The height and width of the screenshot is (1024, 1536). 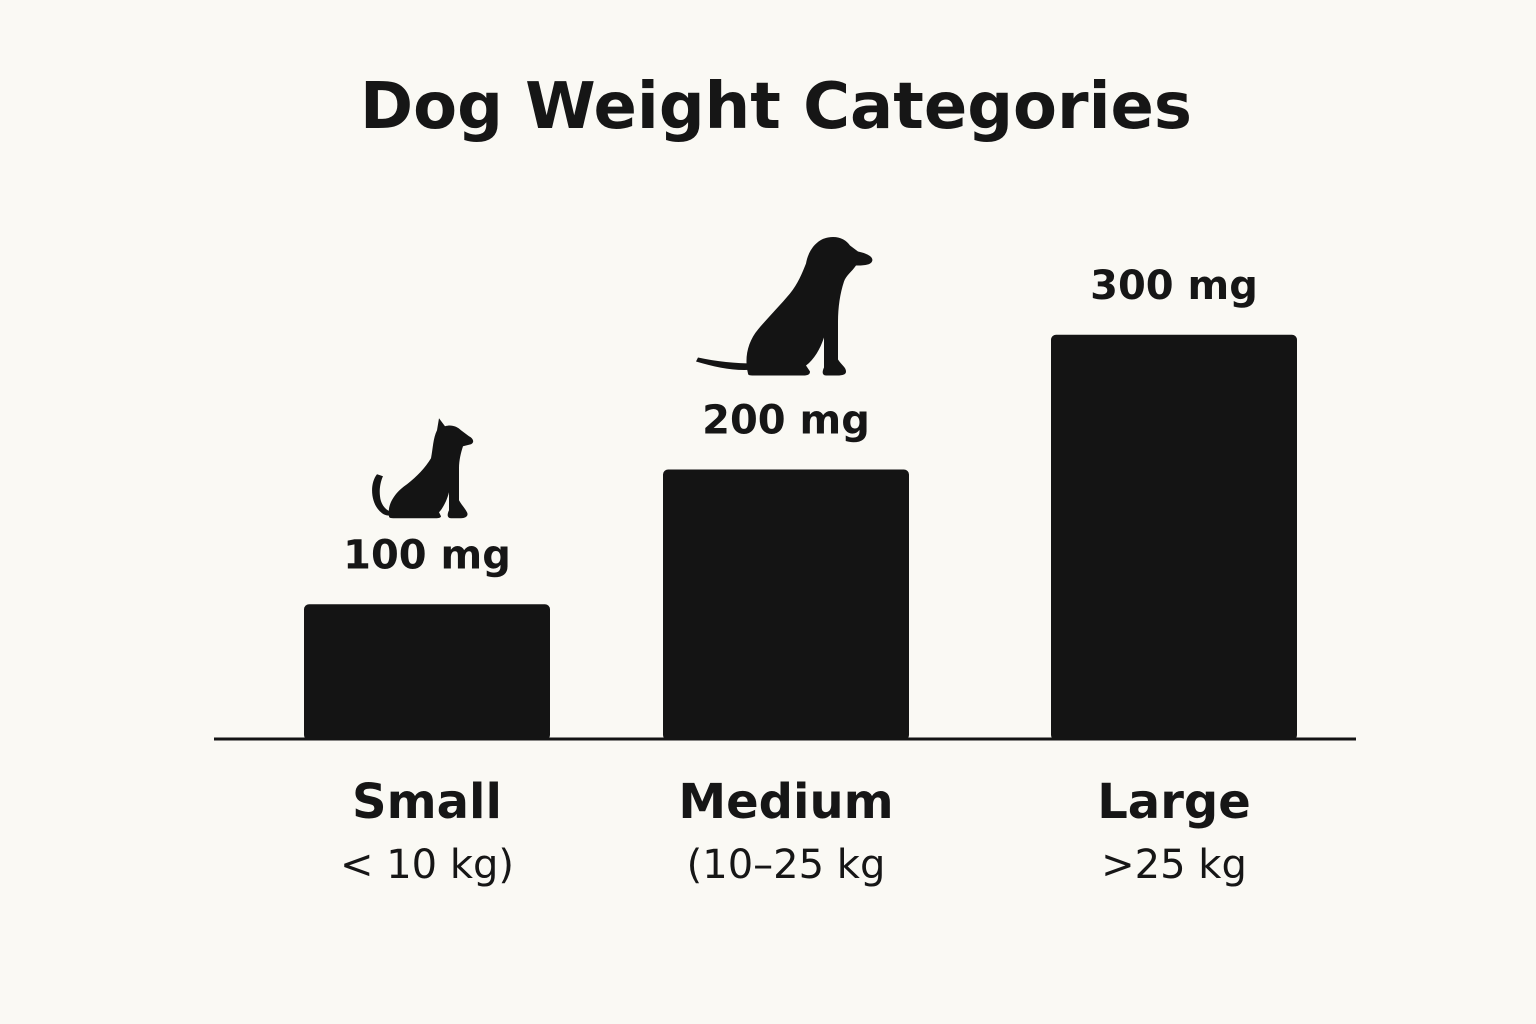 I want to click on chart-title: Dog Weight Categories, so click(x=776, y=107).